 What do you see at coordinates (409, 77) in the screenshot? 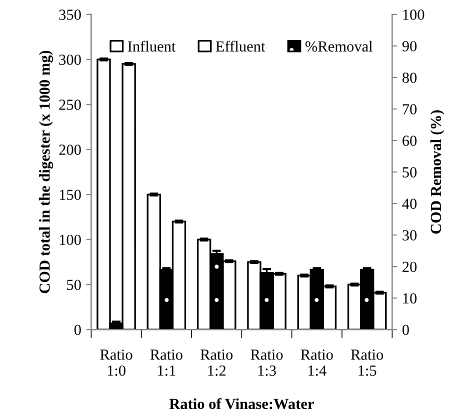
I see `y2-tick-label: 80` at bounding box center [409, 77].